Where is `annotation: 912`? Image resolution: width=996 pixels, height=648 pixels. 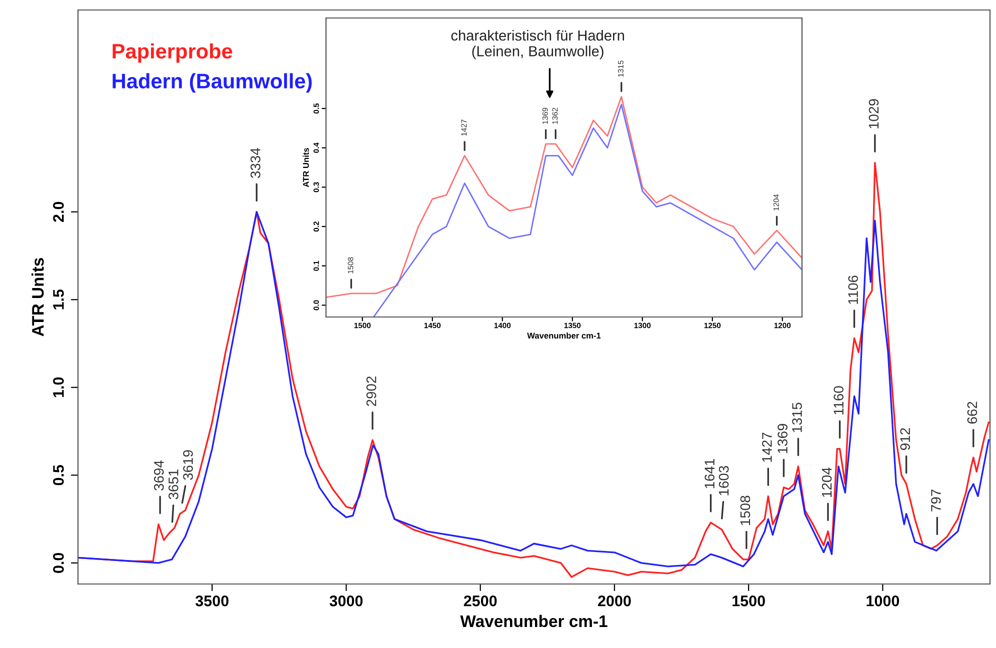 annotation: 912 is located at coordinates (905, 439).